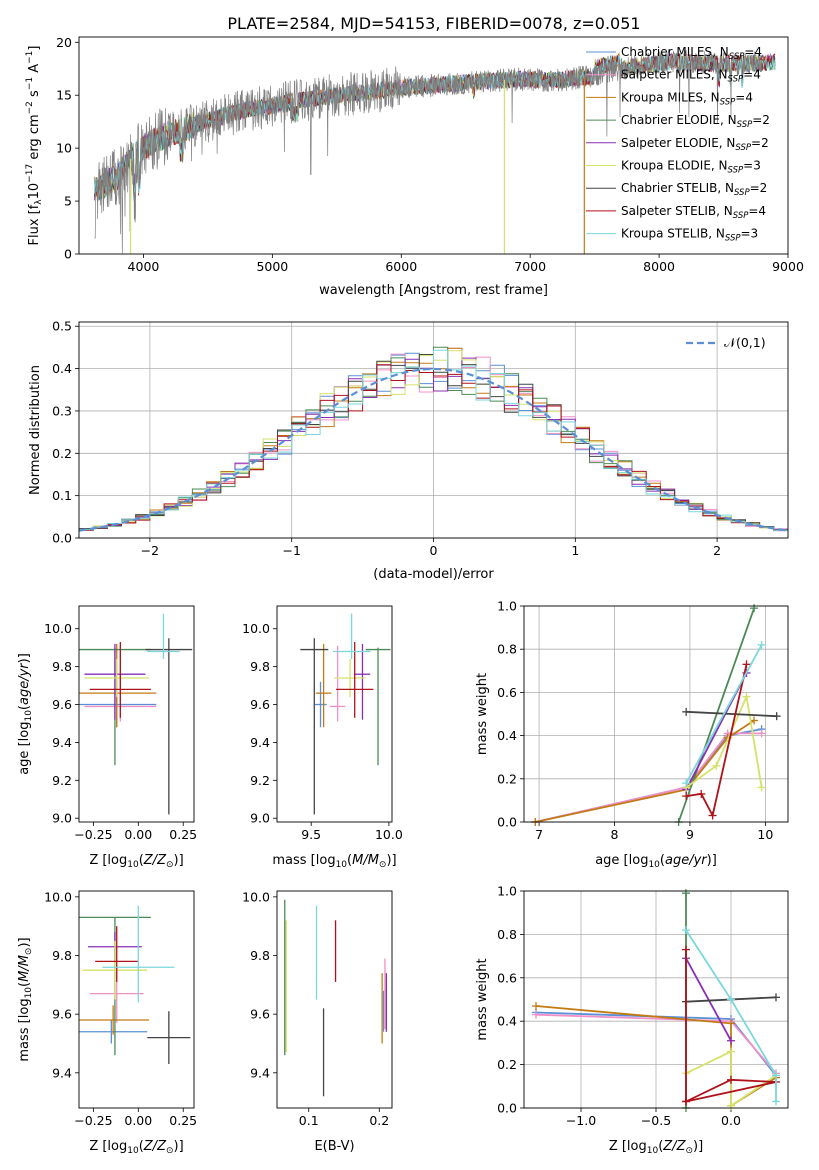 The image size is (819, 1170). I want to click on x-tick-label: −1.0, so click(581, 1120).